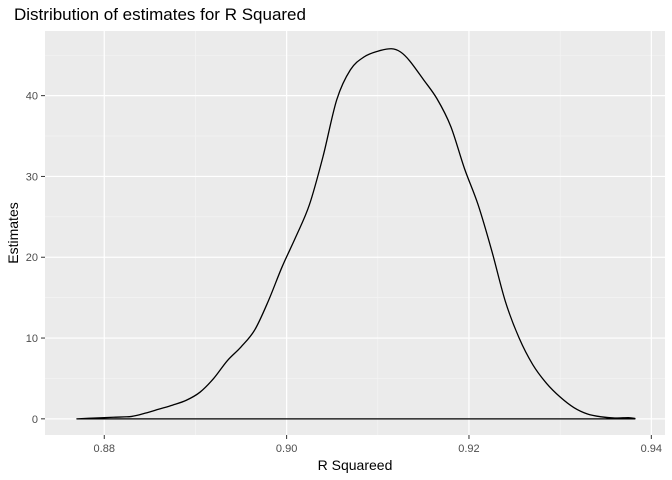  I want to click on x-tick-label: 0.90, so click(286, 449).